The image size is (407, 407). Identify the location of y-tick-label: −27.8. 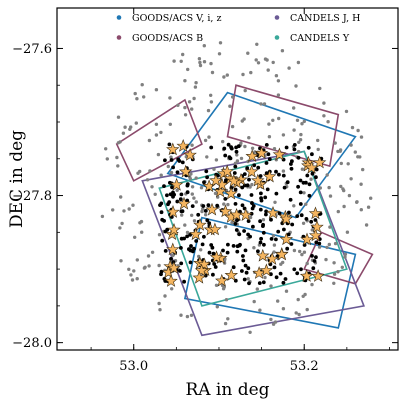
(32, 196).